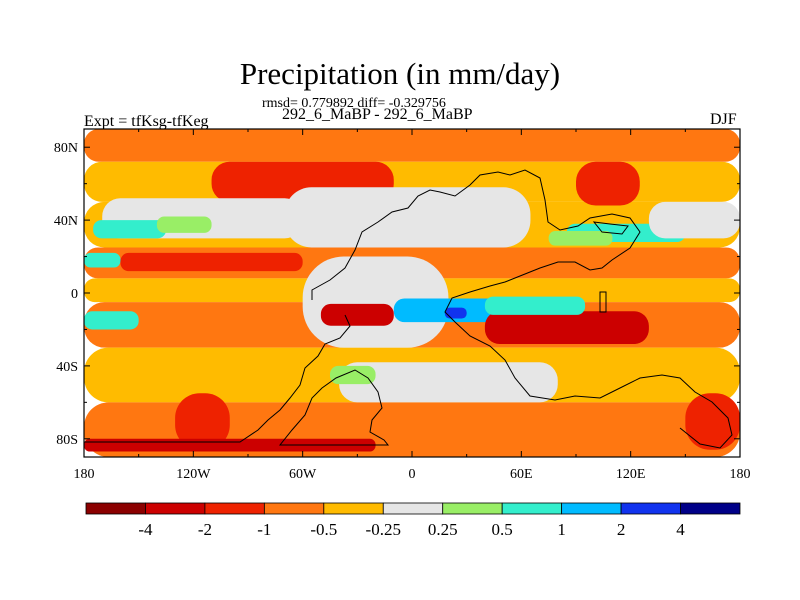 The height and width of the screenshot is (600, 800). What do you see at coordinates (680, 529) in the screenshot?
I see `colorbar-label: 4` at bounding box center [680, 529].